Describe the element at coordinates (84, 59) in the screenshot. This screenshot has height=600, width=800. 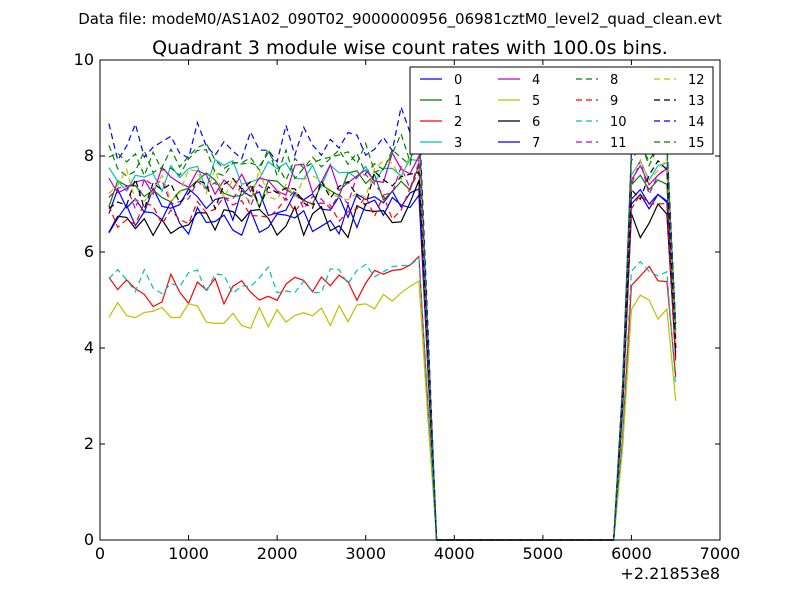
I see `y-tick-label: 10` at that location.